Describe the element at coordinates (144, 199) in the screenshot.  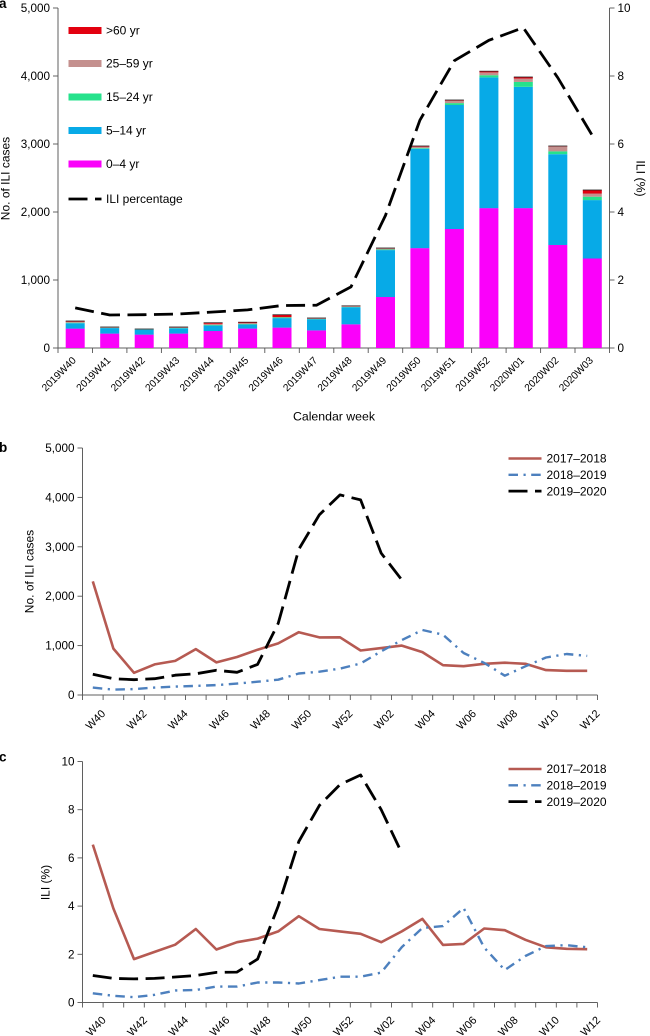
I see `svg-text: ILI percentage` at that location.